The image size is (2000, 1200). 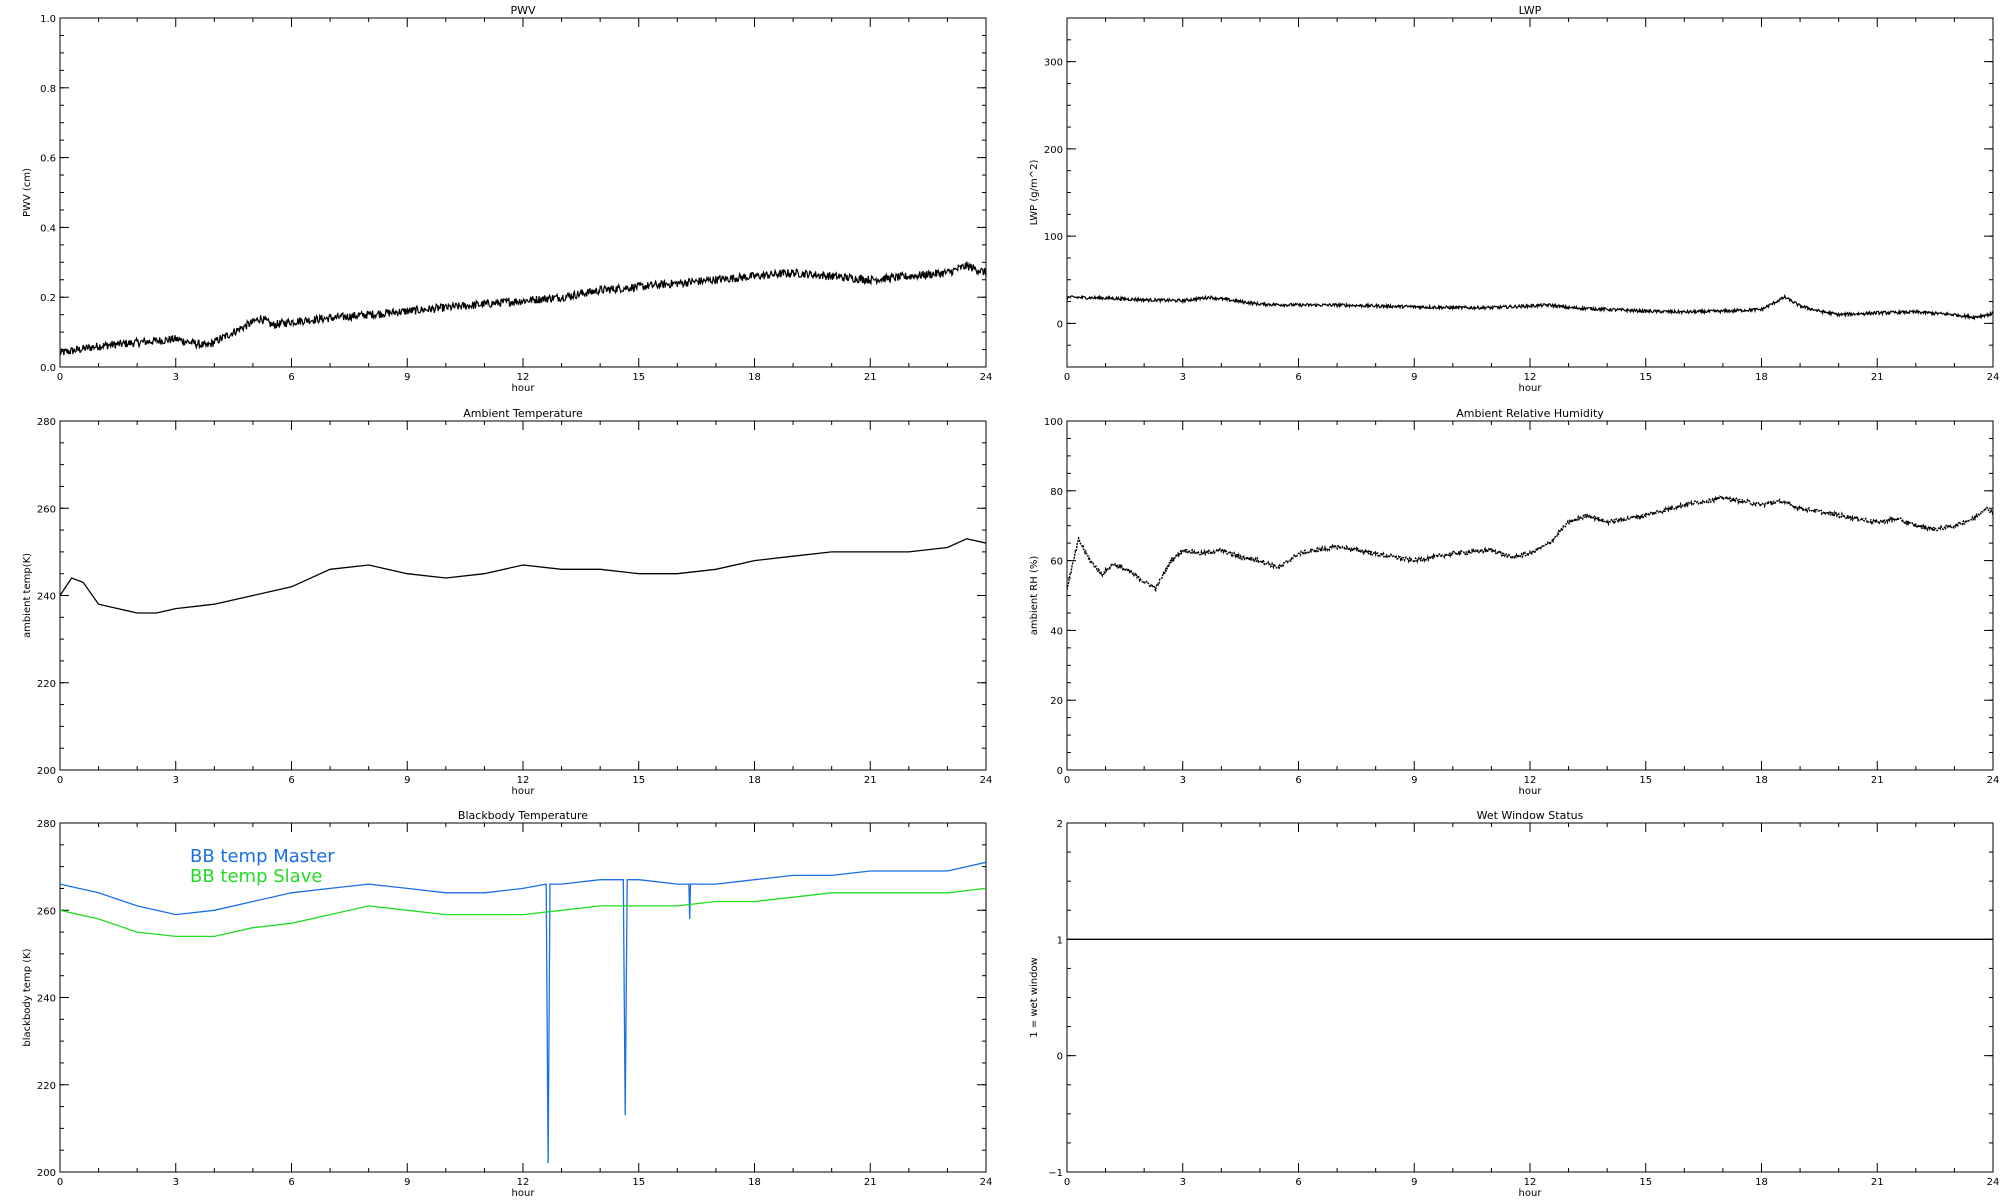 What do you see at coordinates (48, 19) in the screenshot?
I see `y-tick-label: 1.0` at bounding box center [48, 19].